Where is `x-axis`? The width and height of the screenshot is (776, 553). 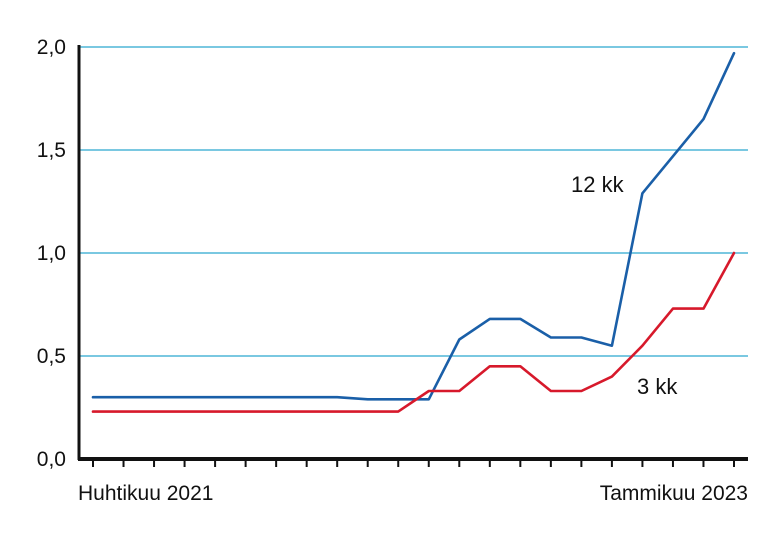 x-axis is located at coordinates (413, 462).